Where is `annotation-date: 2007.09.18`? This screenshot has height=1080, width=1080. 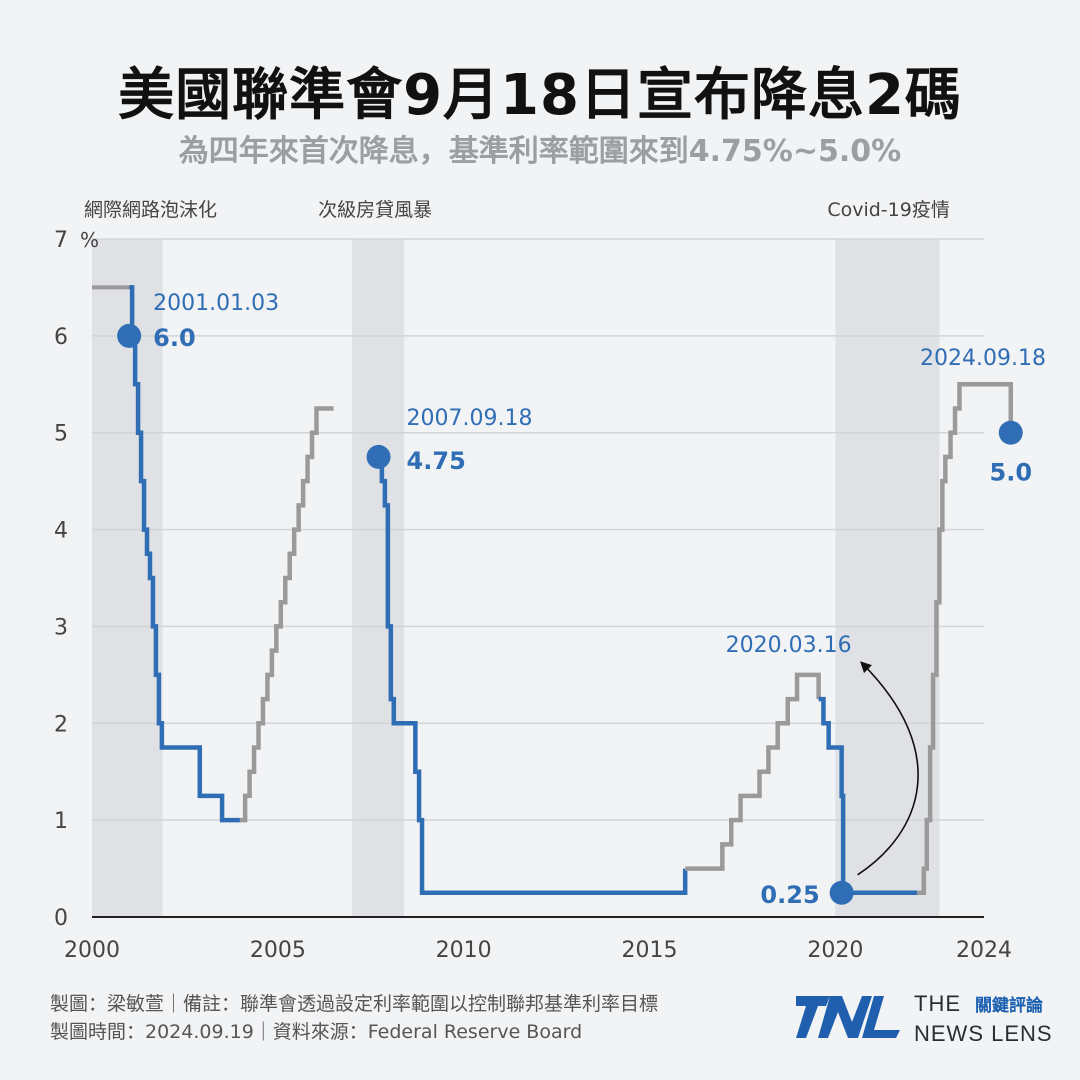 annotation-date: 2007.09.18 is located at coordinates (470, 418).